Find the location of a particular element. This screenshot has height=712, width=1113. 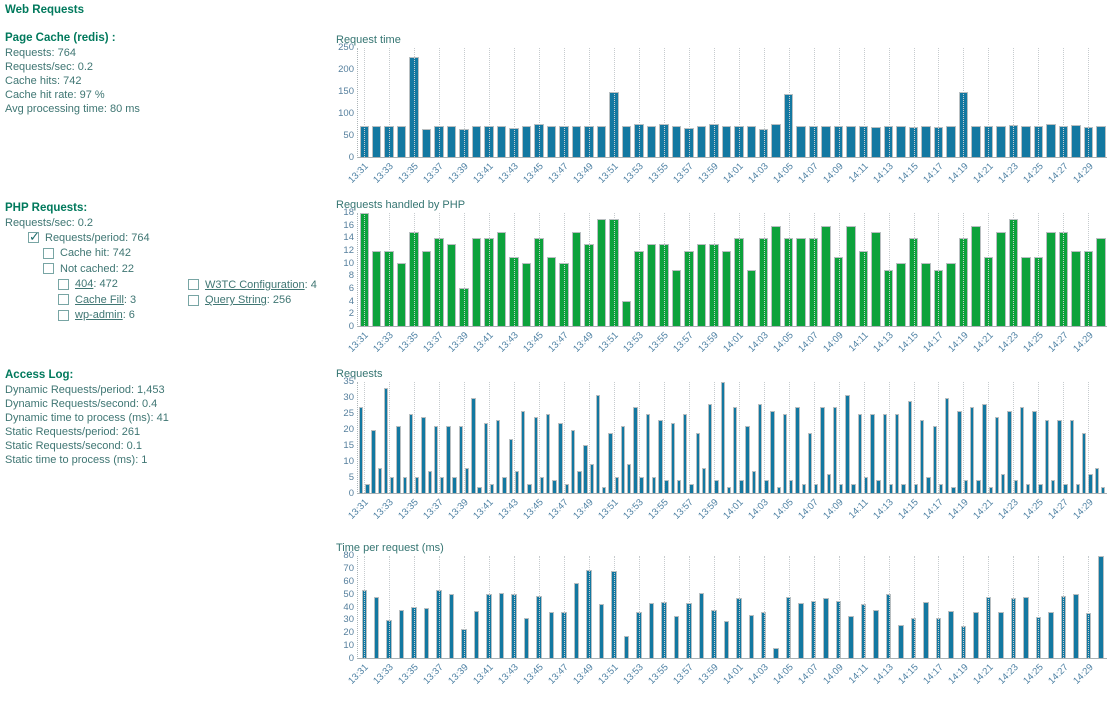

checkbox-label-query-string: Query String: 256 is located at coordinates (248, 300).